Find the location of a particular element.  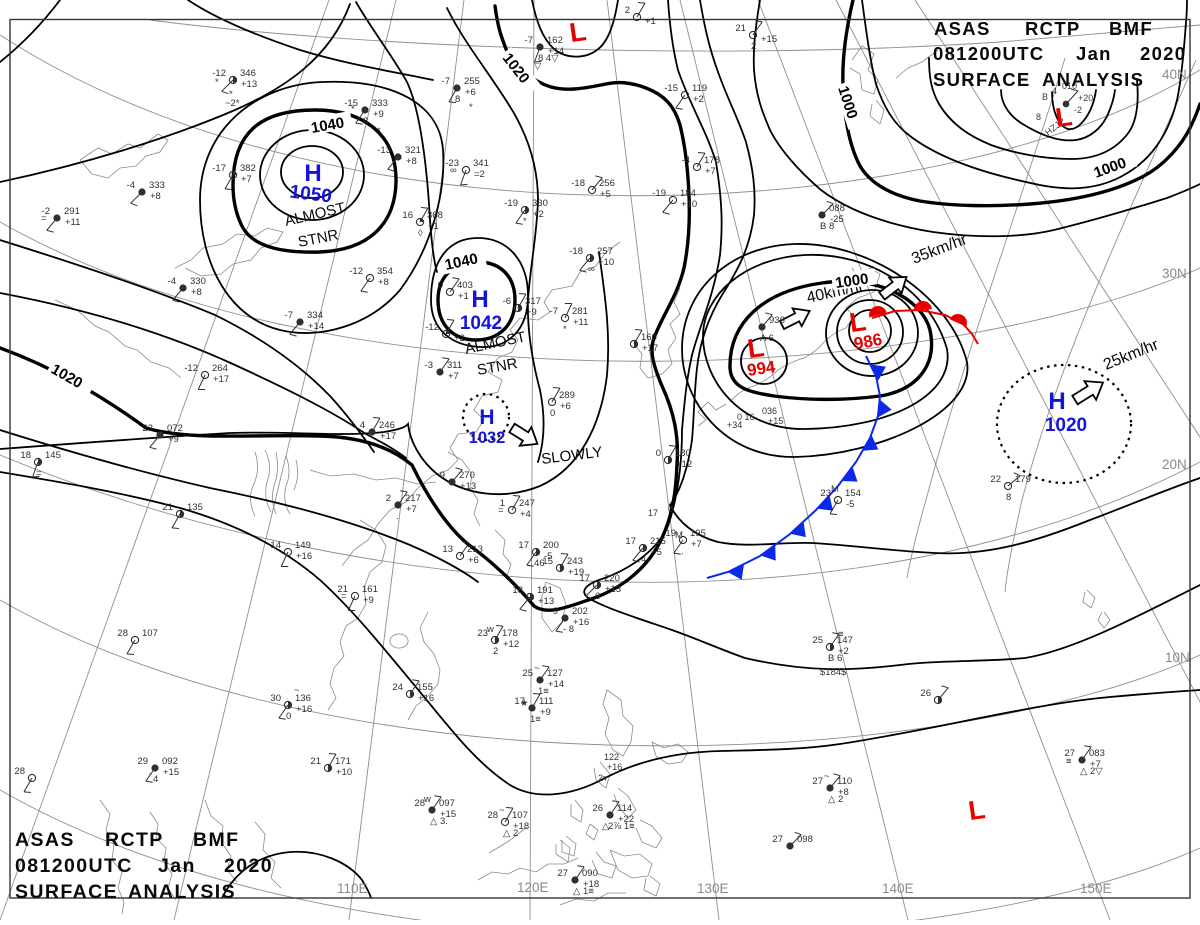

svg-text: 171 is located at coordinates (343, 761).